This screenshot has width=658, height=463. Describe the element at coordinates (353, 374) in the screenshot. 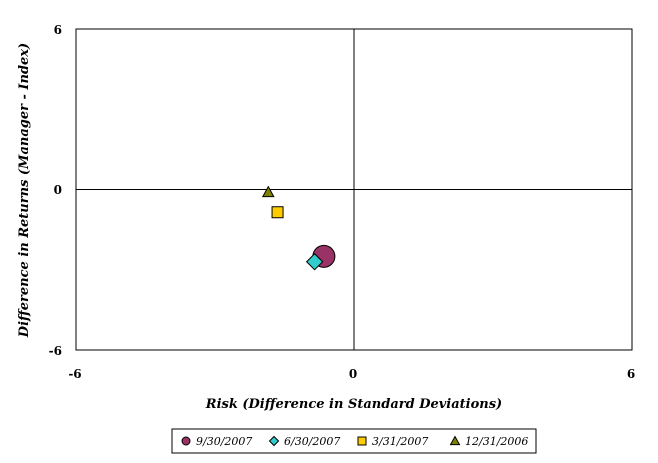

I see `x-tick-label-mid: 0` at that location.